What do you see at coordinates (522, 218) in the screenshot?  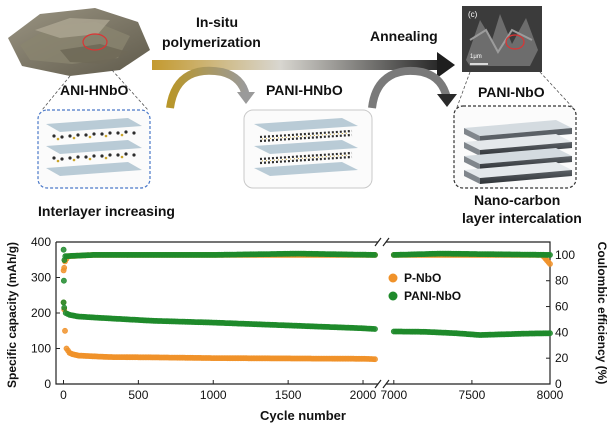 I see `caption-nano-carbon-line2: layer intercalation` at bounding box center [522, 218].